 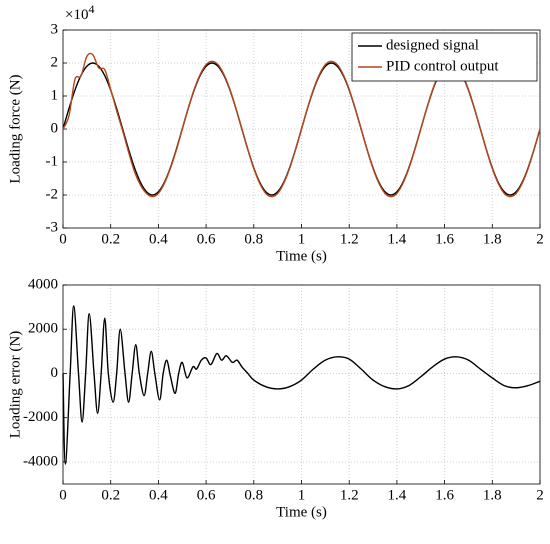 I want to click on y-tick-label: -2000, so click(x=40, y=417).